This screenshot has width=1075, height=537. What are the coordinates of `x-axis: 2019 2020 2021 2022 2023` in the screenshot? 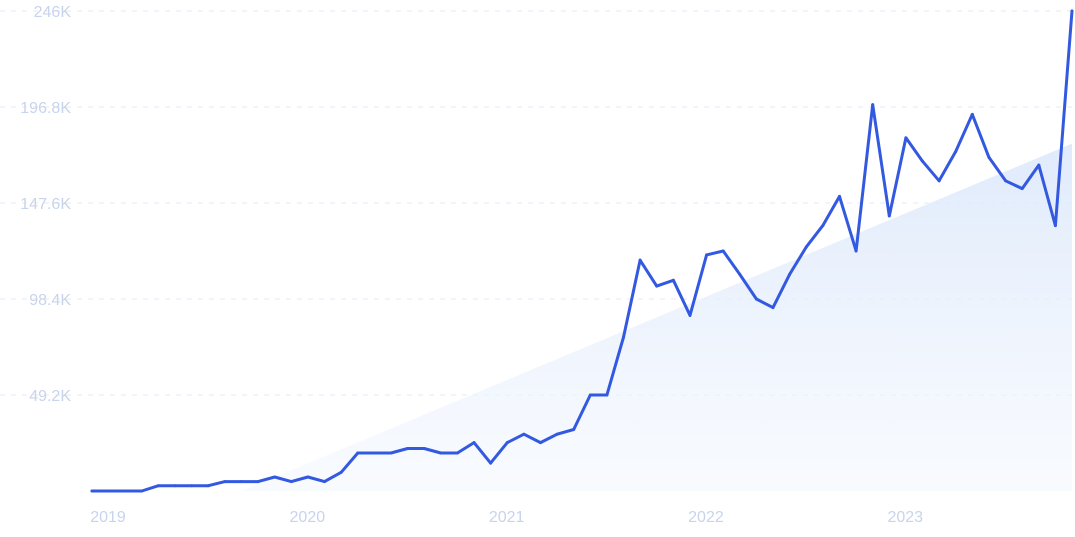 It's located at (506, 517).